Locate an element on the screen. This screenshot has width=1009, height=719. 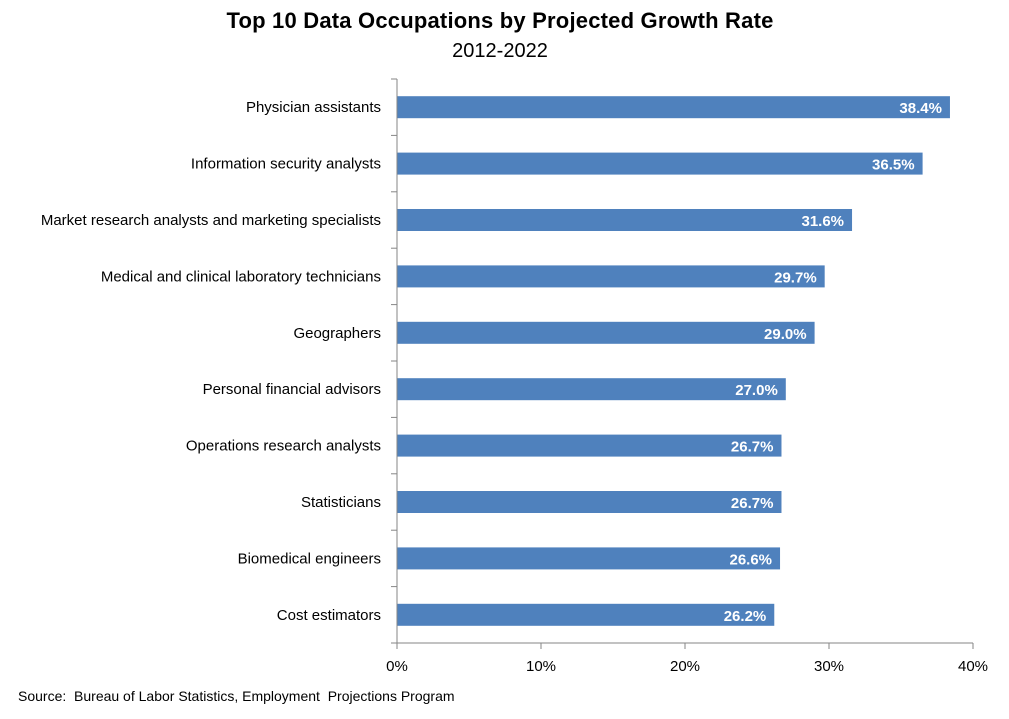
x-tick-label: 10% is located at coordinates (541, 666).